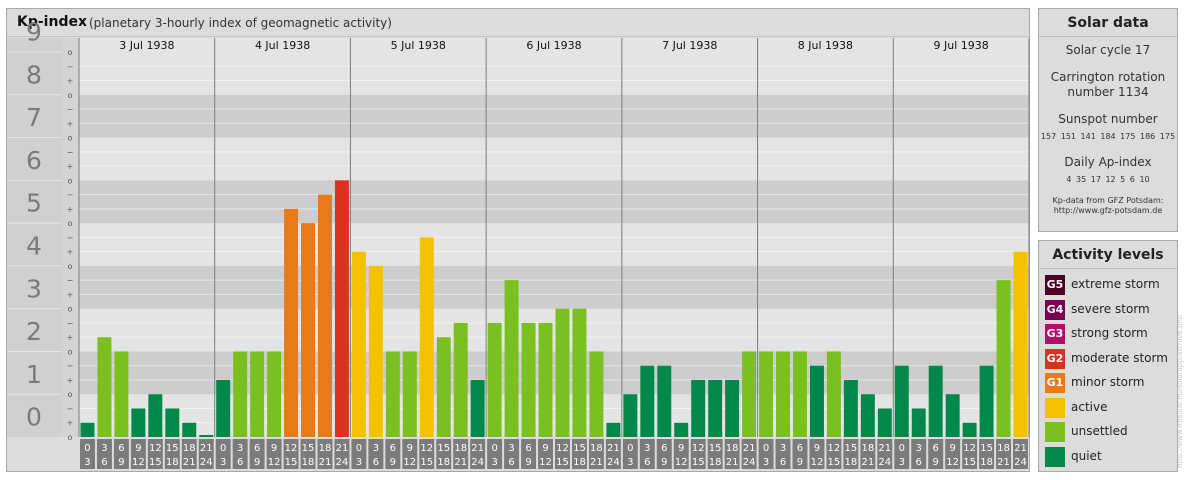  I want to click on y-tick-label: 5, so click(34, 203).